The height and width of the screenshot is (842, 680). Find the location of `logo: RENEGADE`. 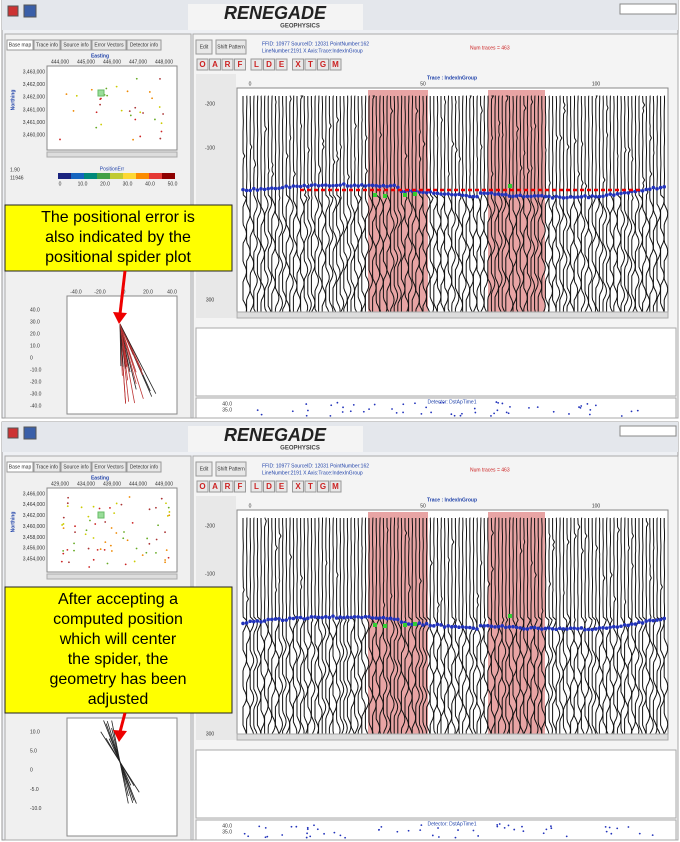

logo: RENEGADE is located at coordinates (275, 435).